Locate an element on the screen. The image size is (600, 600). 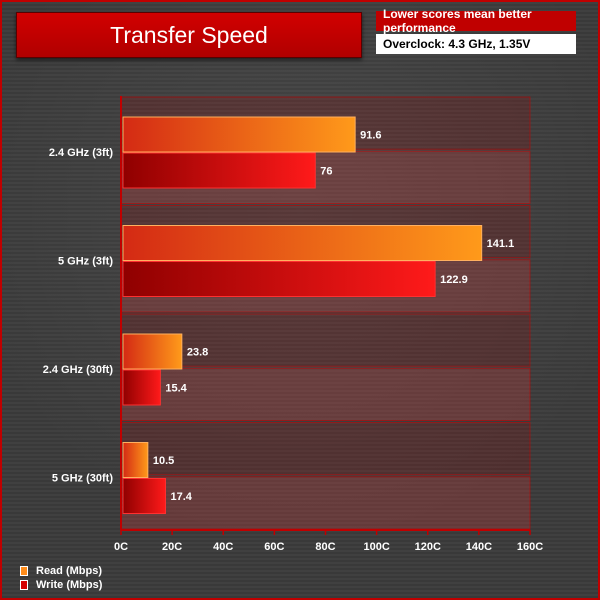
x-tick-label-60: 60C is located at coordinates (274, 547).